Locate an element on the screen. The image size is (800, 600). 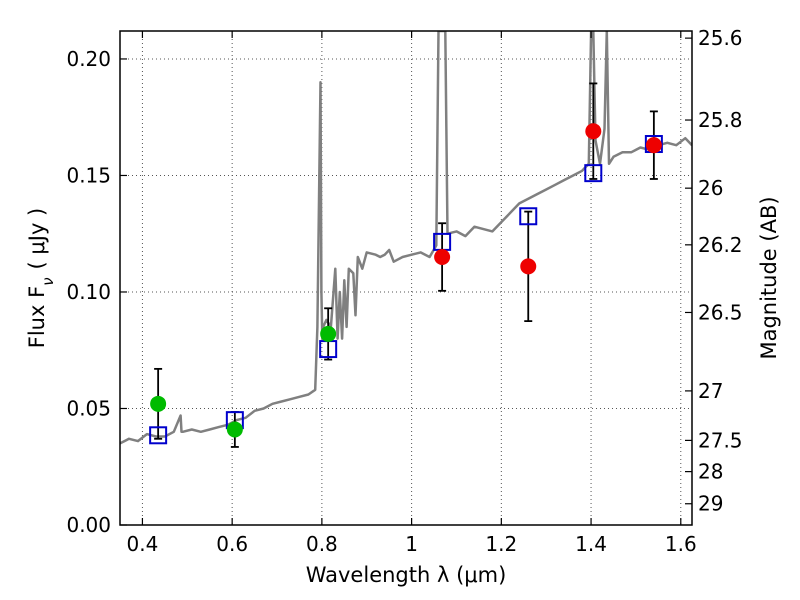
x-axis-label: Wavelength λ (μm) is located at coordinates (406, 575).